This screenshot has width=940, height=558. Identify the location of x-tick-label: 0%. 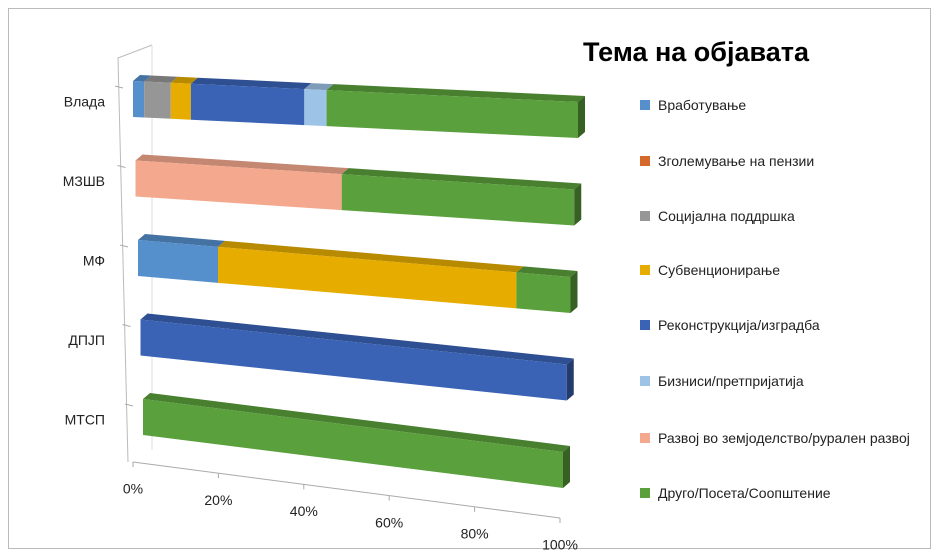
(133, 489).